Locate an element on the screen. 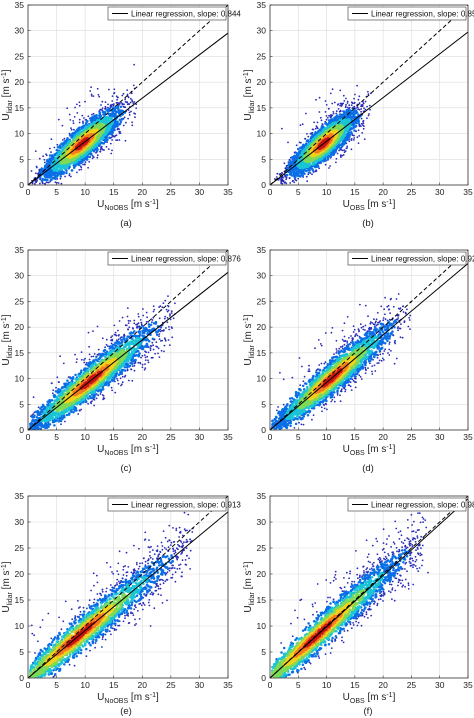 The height and width of the screenshot is (718, 474). panel-label: (a) is located at coordinates (126, 223).